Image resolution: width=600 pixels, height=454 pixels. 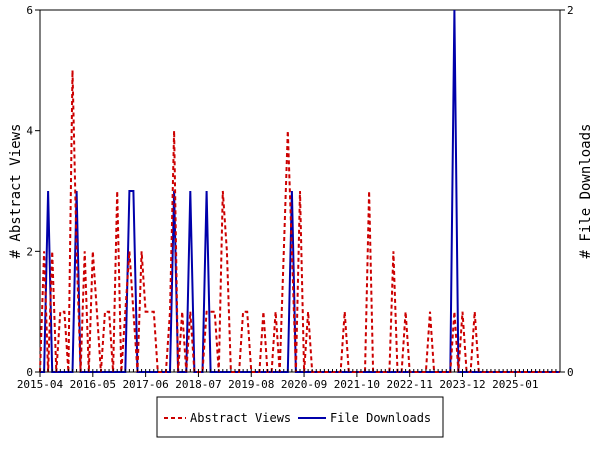 I want to click on y-left-tick-label: 2, so click(x=29, y=251).